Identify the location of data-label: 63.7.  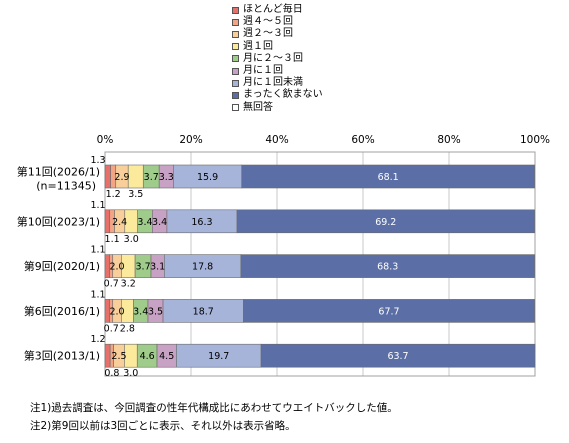
(397, 356).